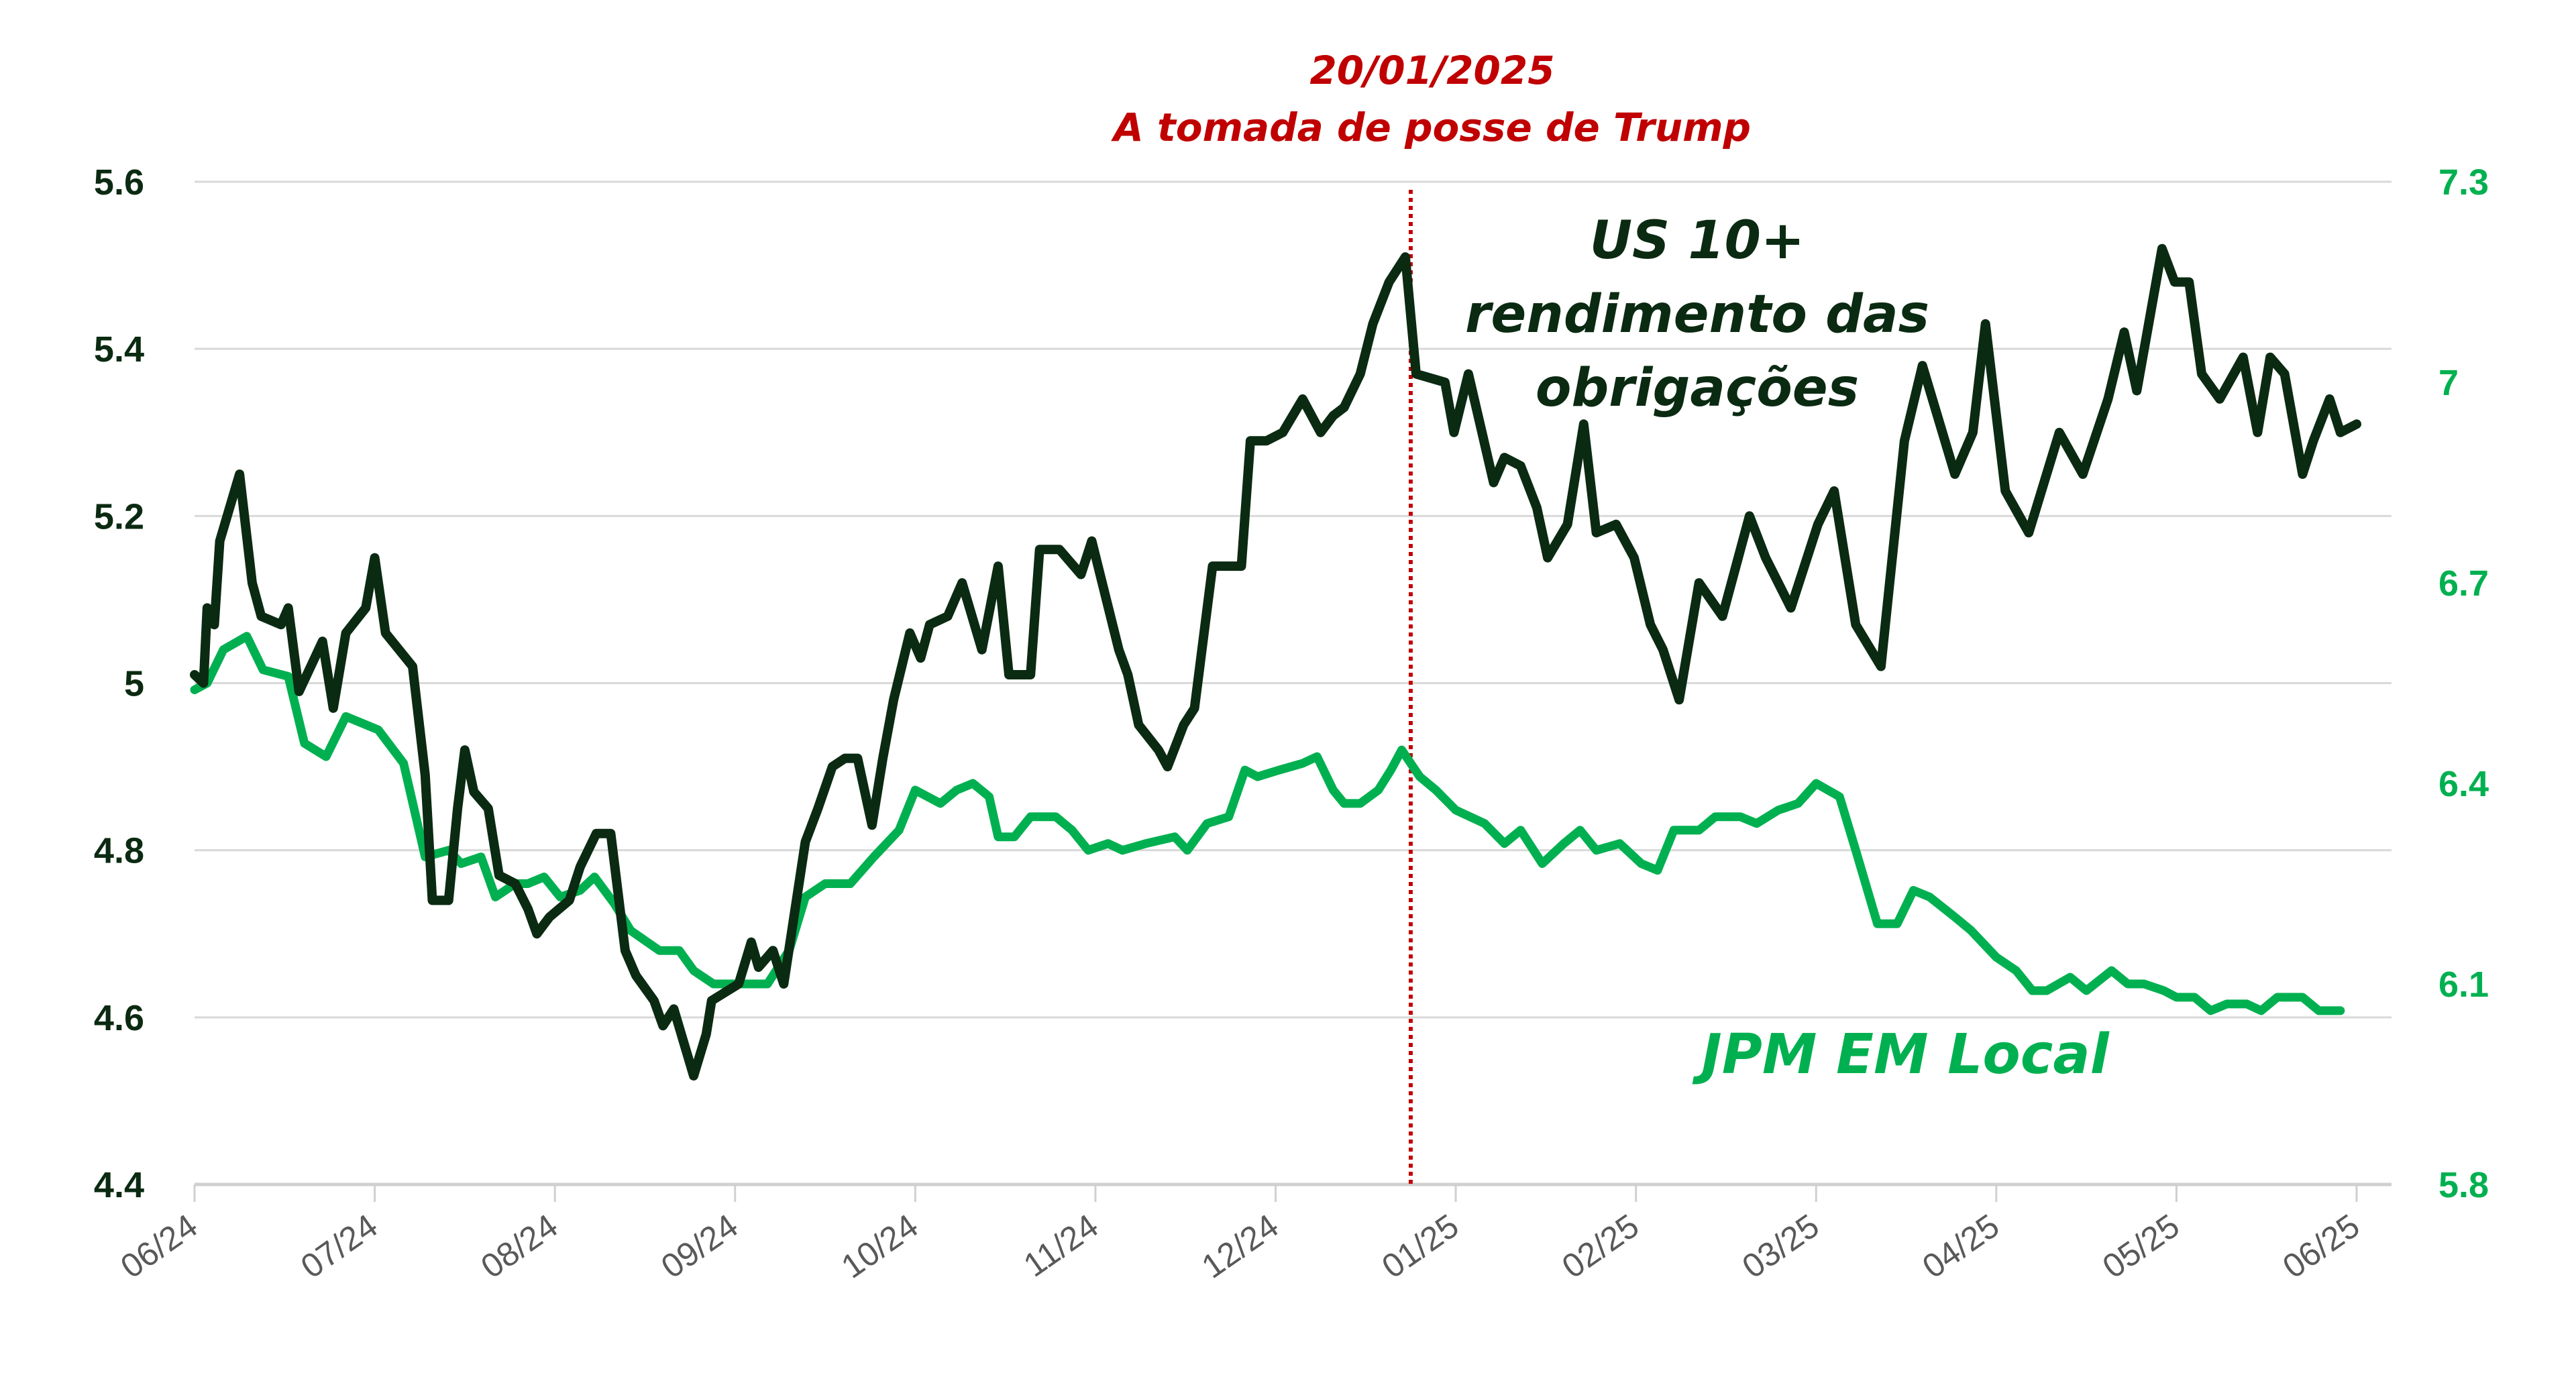 Image resolution: width=2576 pixels, height=1383 pixels. Describe the element at coordinates (2463, 683) in the screenshot. I see `y-axis-right: 7.3 7 6.7 6.4 6.1 5.8` at that location.